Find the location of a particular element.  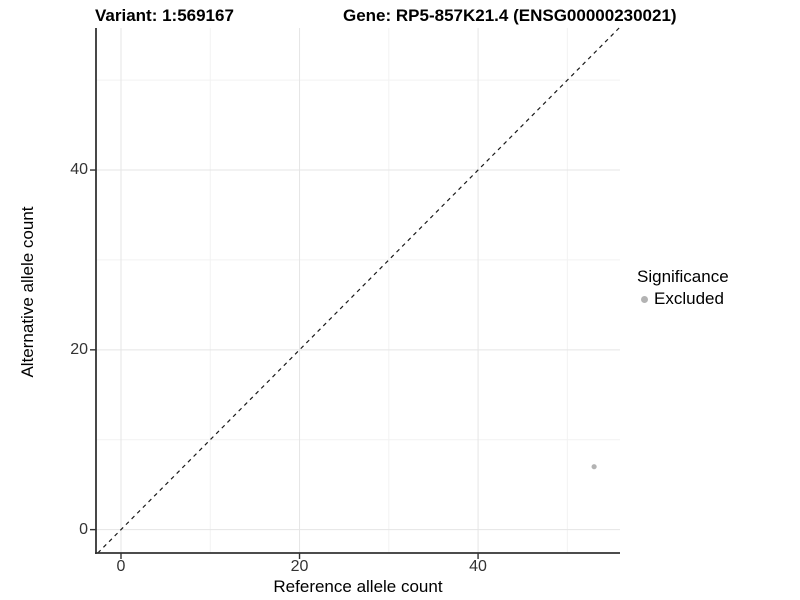

data-point is located at coordinates (594, 467).